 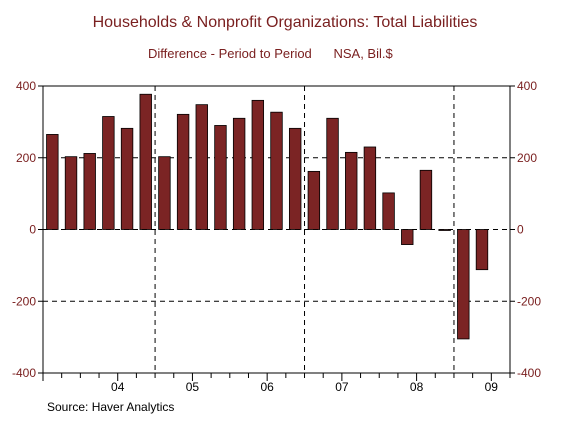 I want to click on x-year-label: 08, so click(x=417, y=387).